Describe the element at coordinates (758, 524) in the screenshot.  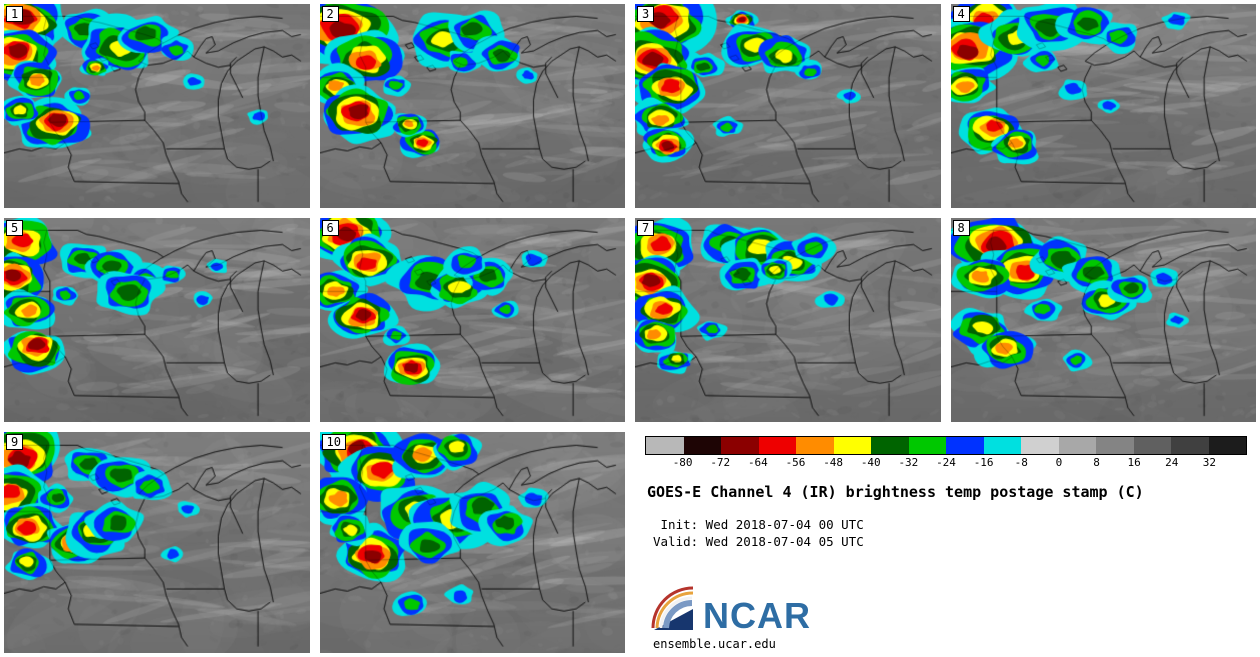
I see `init-time: Init: Wed 2018-07-04 00 UTC` at that location.